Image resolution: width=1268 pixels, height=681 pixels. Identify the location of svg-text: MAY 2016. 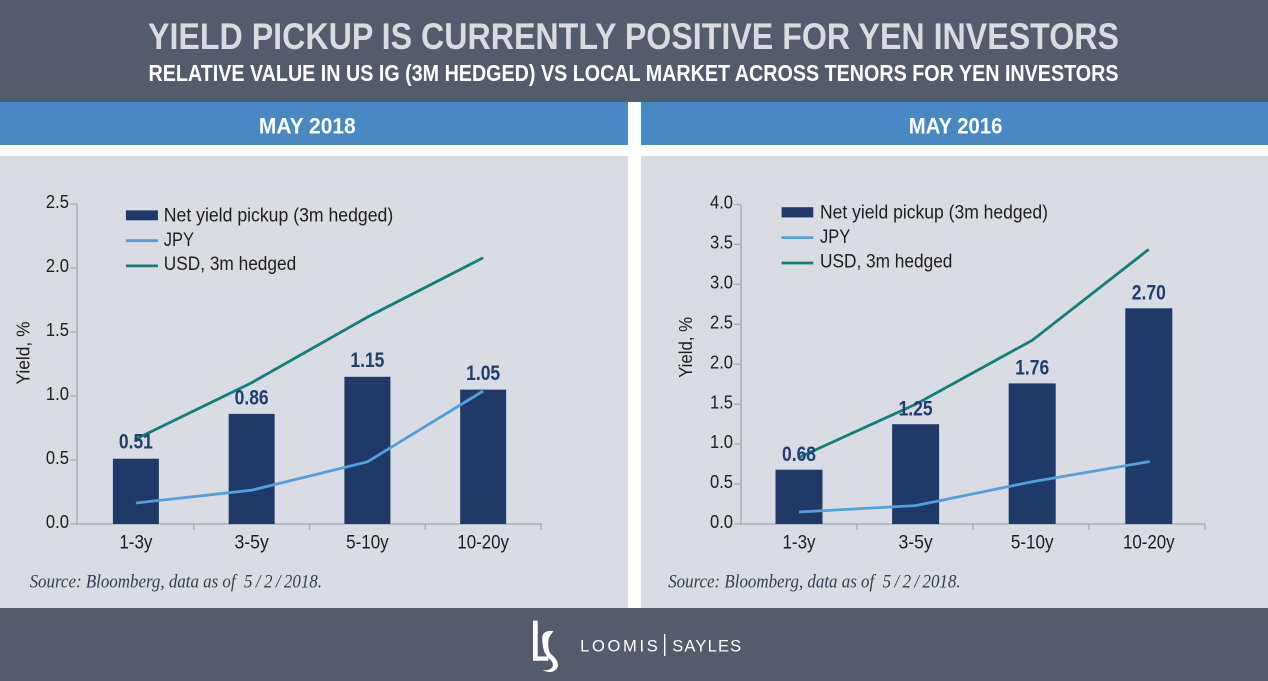
(956, 126).